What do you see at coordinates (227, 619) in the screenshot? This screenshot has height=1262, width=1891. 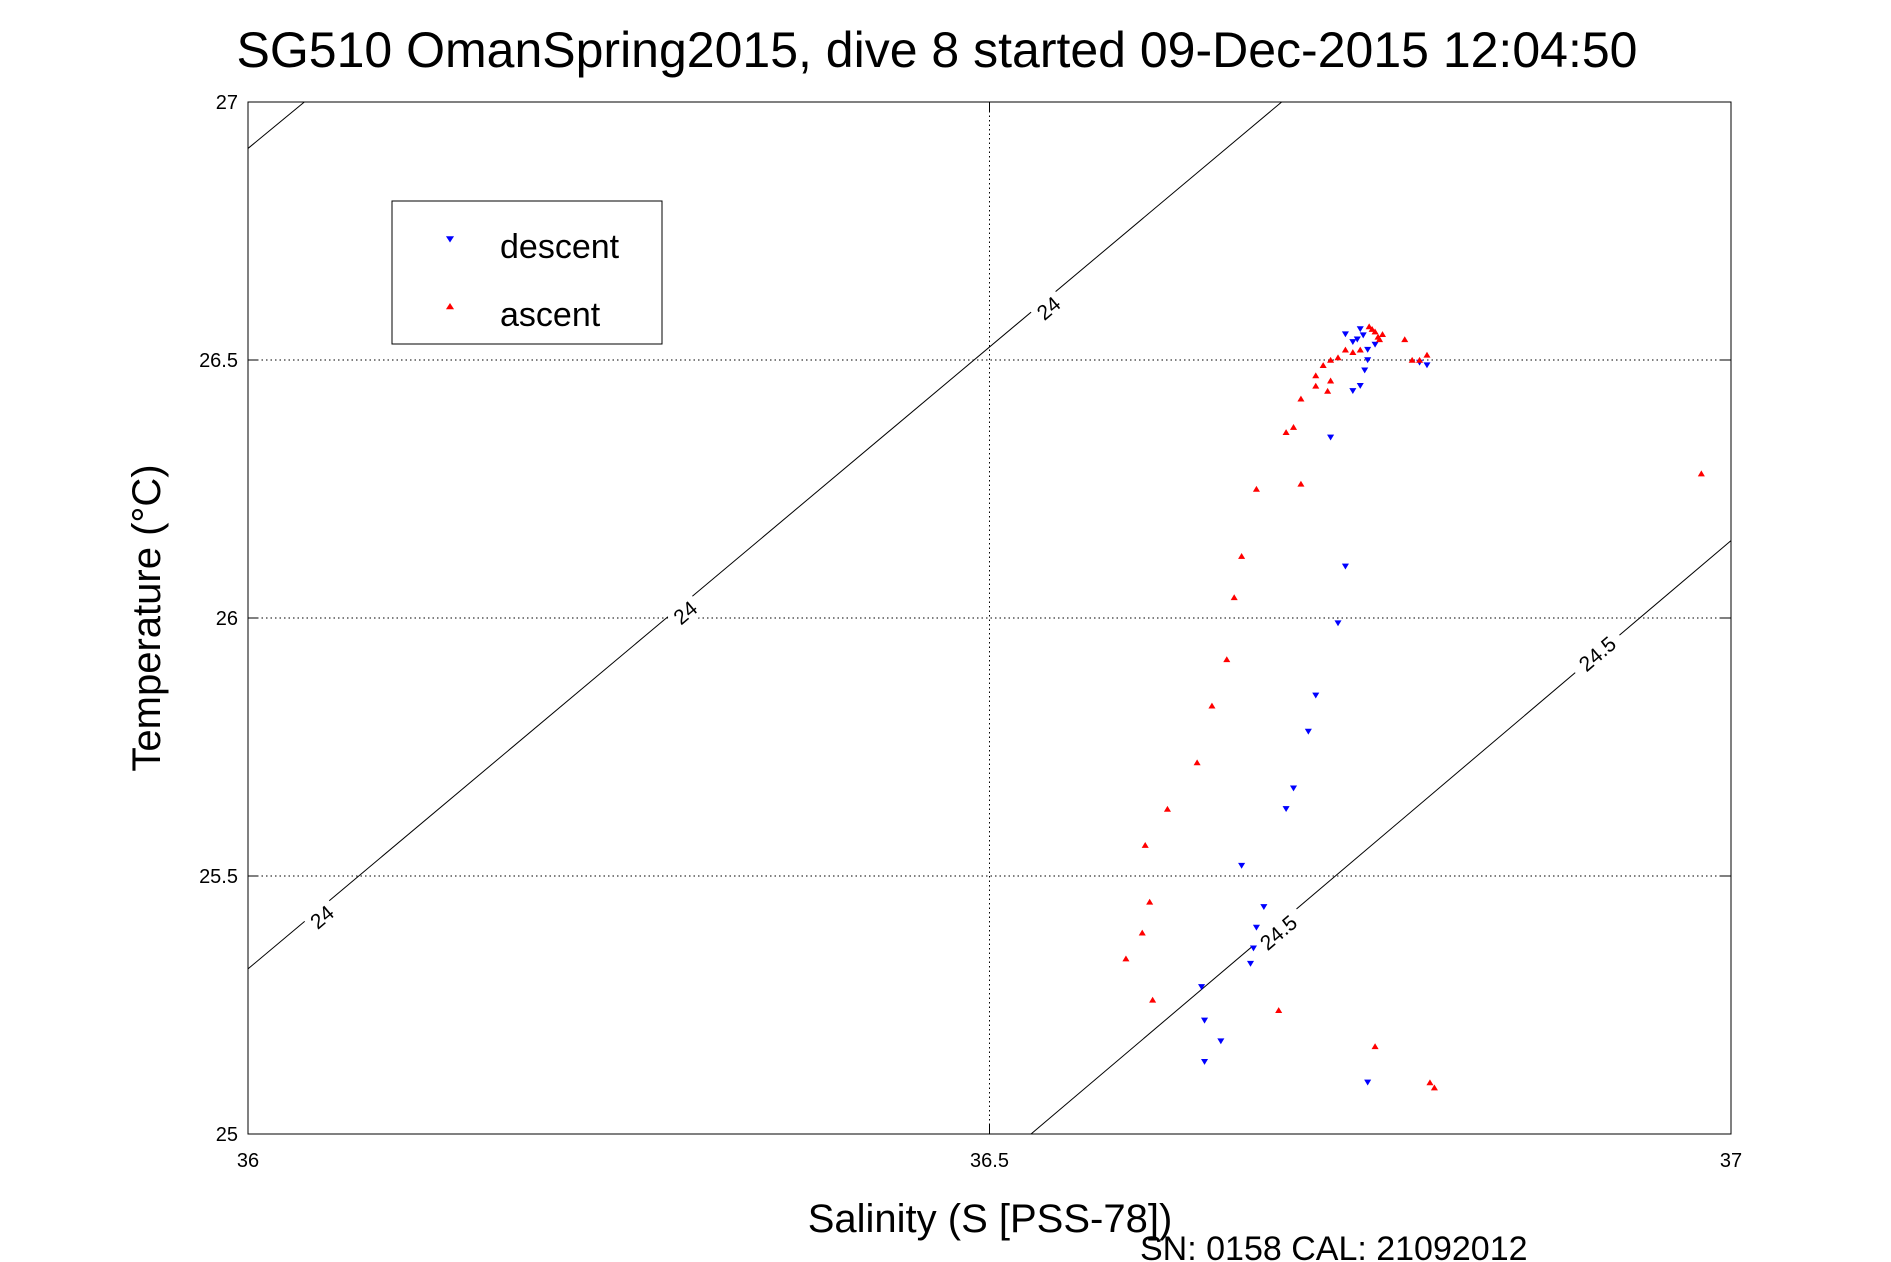 I see `y-tick-label: 26` at bounding box center [227, 619].